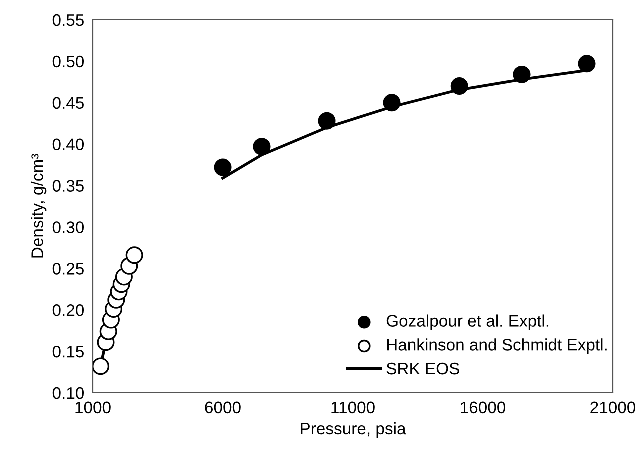  What do you see at coordinates (68, 62) in the screenshot?
I see `y-tick-label: 0.50` at bounding box center [68, 62].